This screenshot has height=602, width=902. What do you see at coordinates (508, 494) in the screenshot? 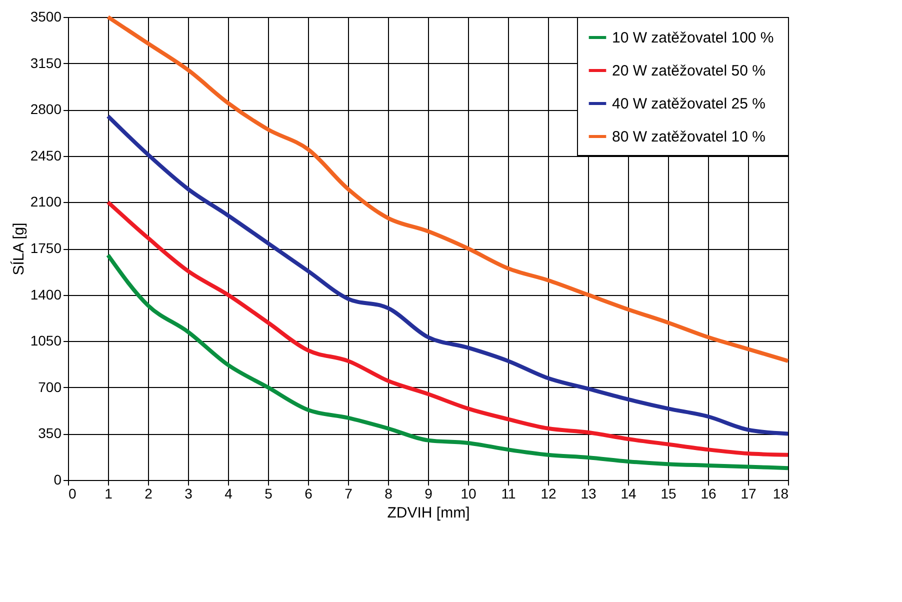
I see `x-tick-label: 11` at bounding box center [508, 494].